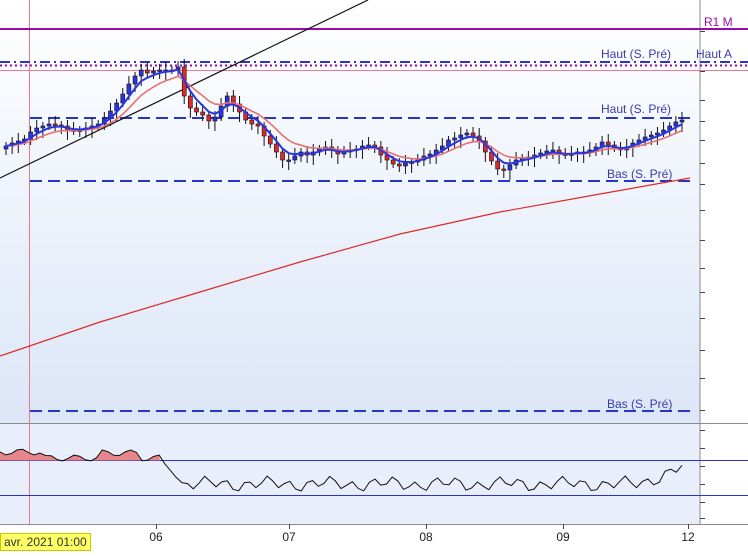 This screenshot has width=748, height=556. I want to click on oscillator-line, so click(341, 470).